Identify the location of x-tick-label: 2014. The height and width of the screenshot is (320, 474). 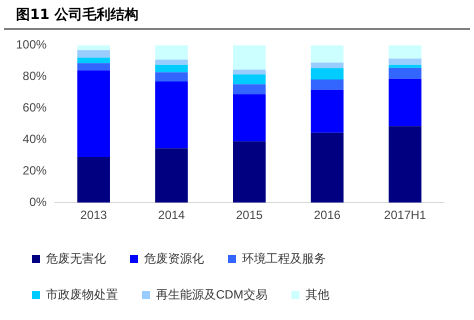
(172, 215).